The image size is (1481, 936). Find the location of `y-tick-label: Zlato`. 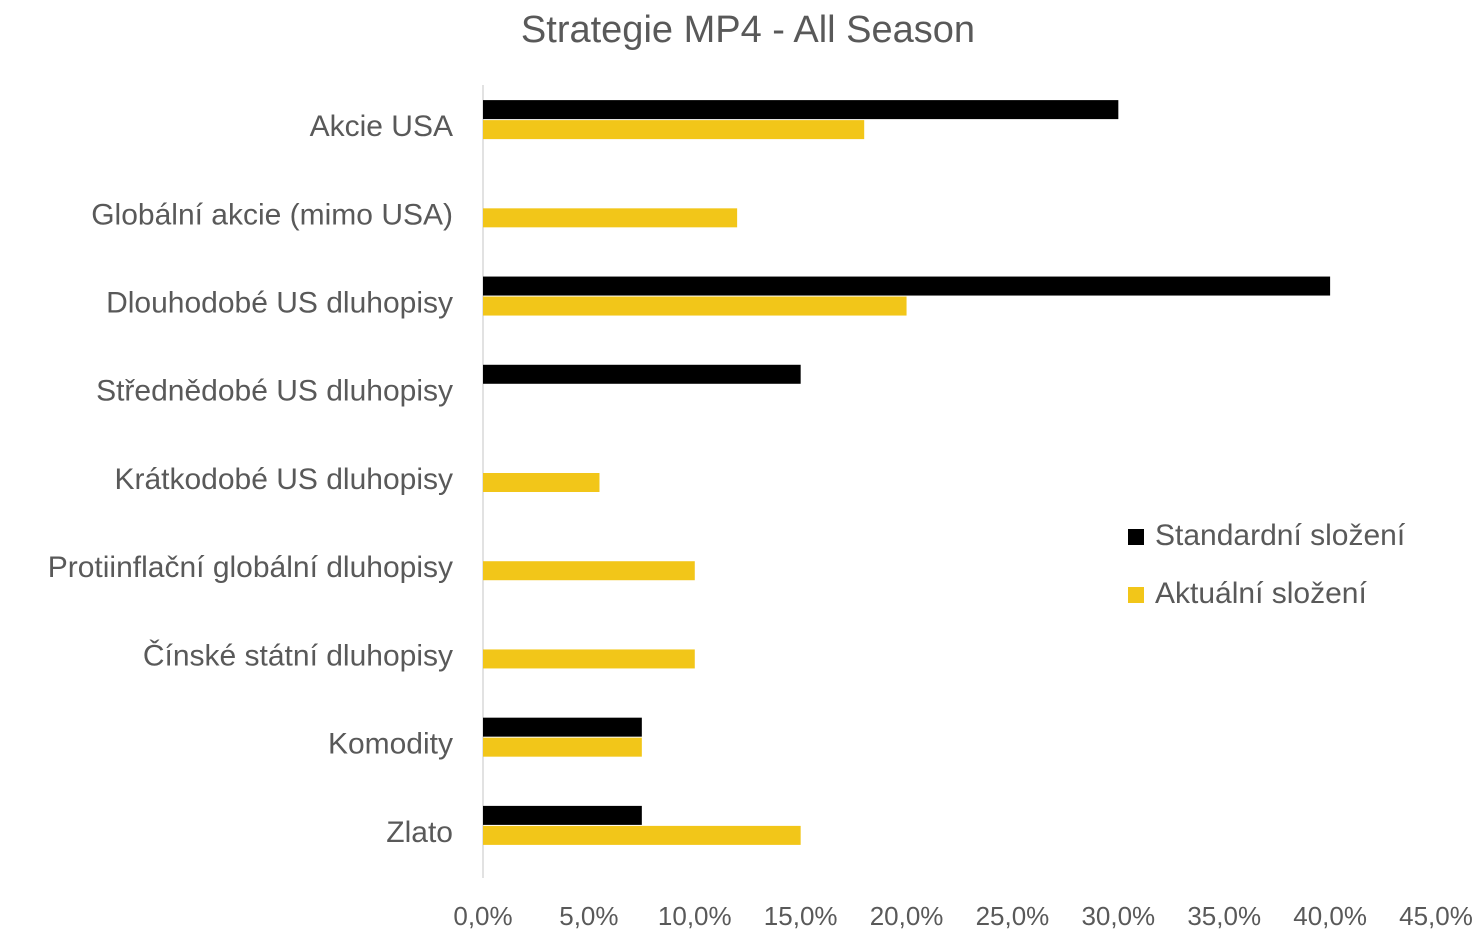

y-tick-label: Zlato is located at coordinates (419, 832).